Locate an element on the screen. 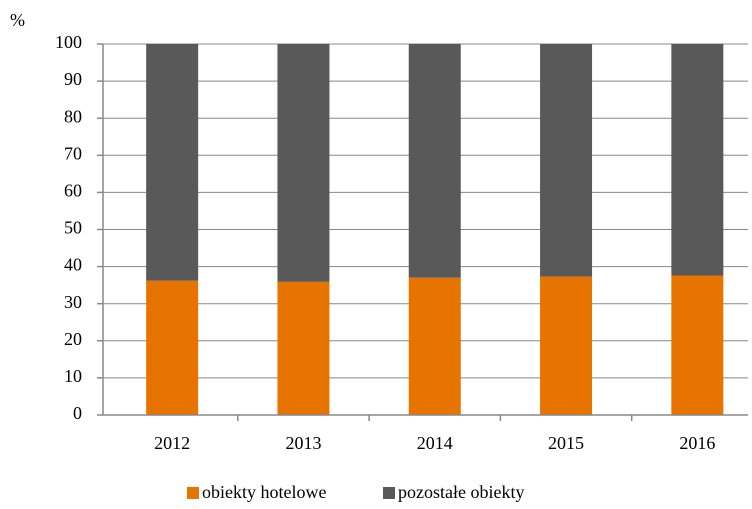 The image size is (752, 509). y-tick-label: 50 is located at coordinates (73, 228).